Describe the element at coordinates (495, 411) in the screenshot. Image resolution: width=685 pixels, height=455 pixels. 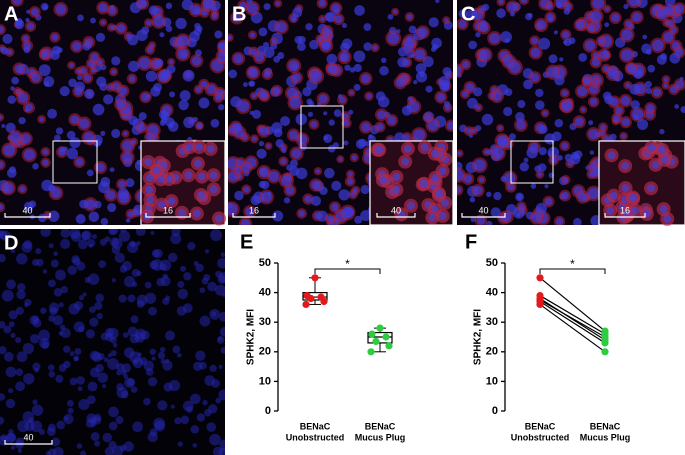
I see `y-tick-label: 0` at that location.